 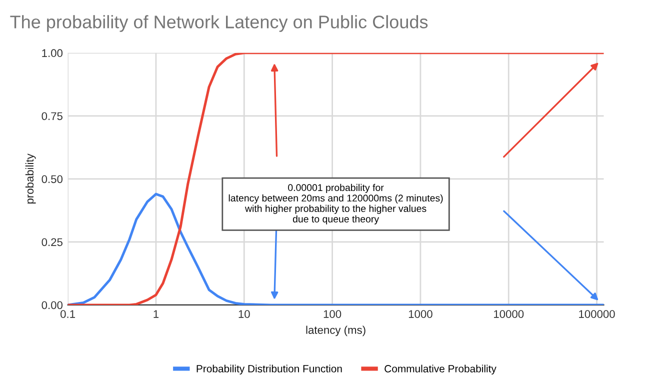 What do you see at coordinates (333, 314) in the screenshot?
I see `x-tick-label: 100` at bounding box center [333, 314].